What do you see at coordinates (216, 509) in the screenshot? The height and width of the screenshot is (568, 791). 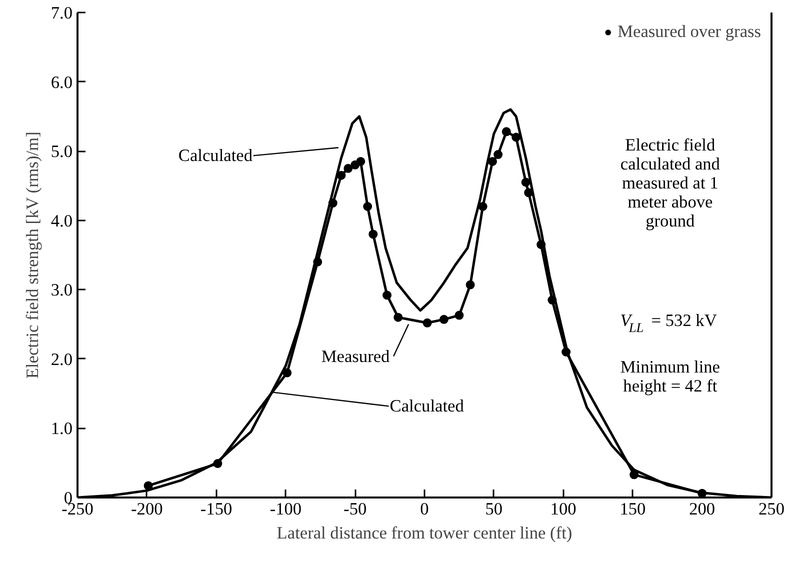 I see `x-tick-label: -150` at bounding box center [216, 509].